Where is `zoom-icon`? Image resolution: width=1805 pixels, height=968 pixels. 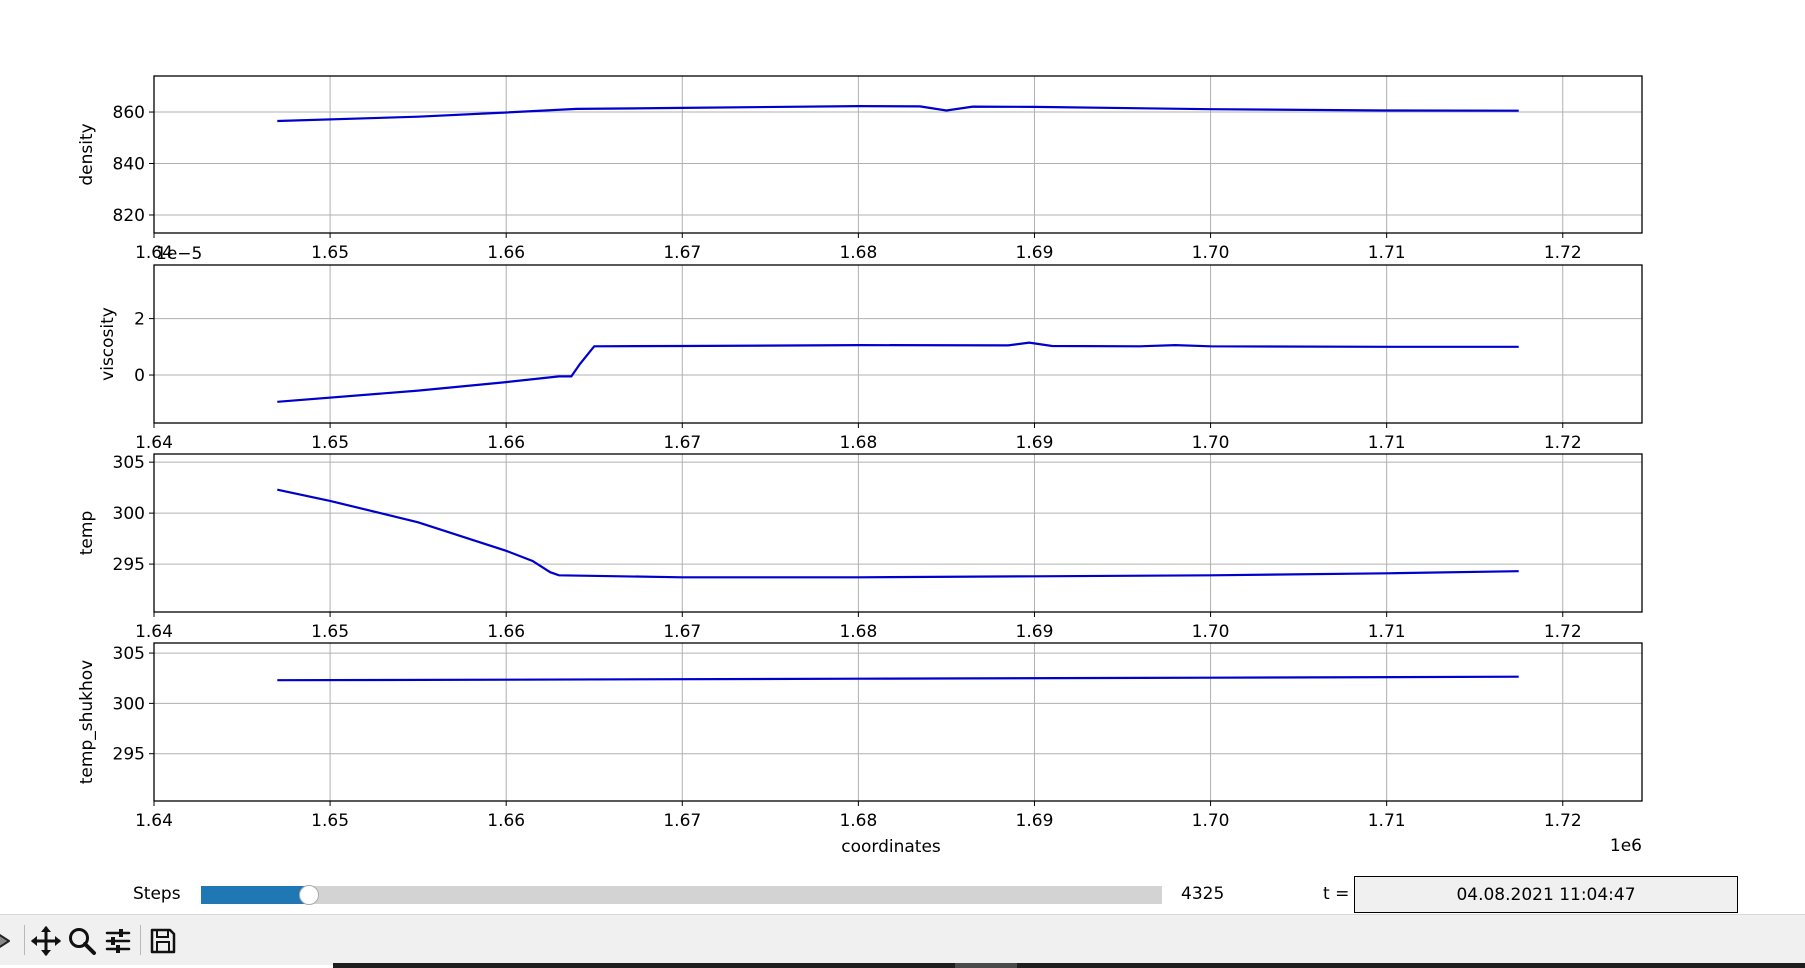
zoom-icon is located at coordinates (82, 941).